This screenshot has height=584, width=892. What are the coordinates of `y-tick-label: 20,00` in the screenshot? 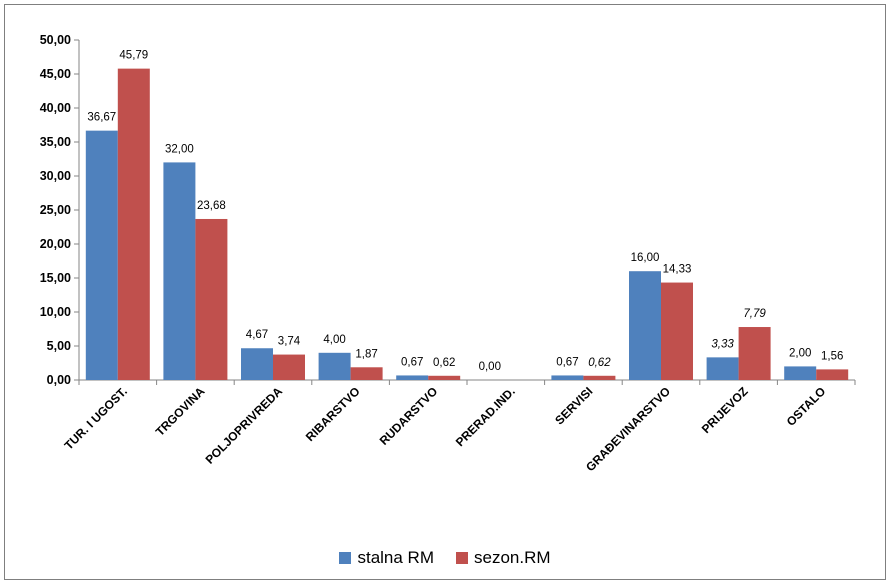 It's located at (55, 244).